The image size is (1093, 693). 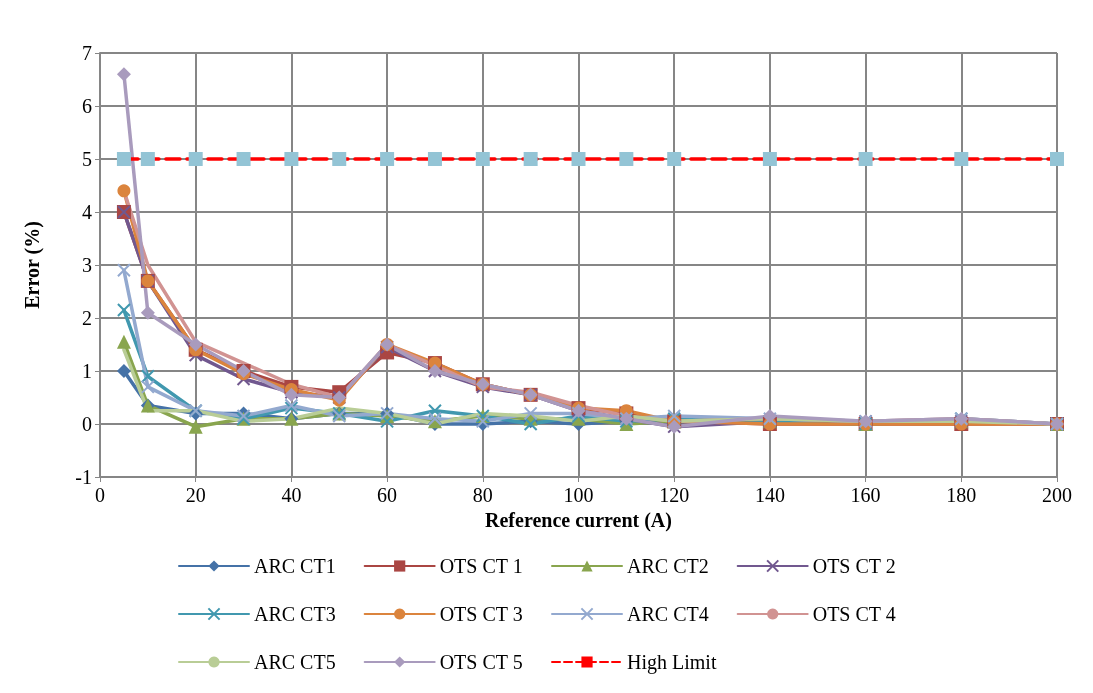 I want to click on x-tick-label: 20, so click(x=195, y=495).